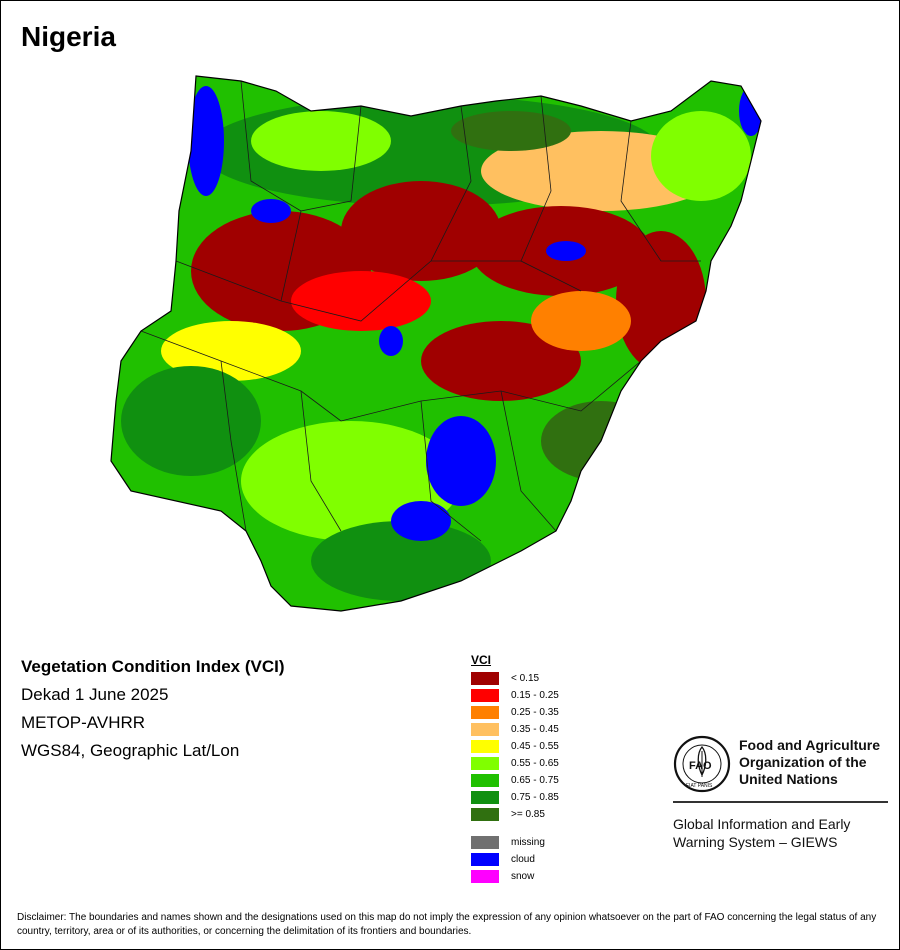  What do you see at coordinates (535, 729) in the screenshot?
I see `legend-class-label: 0.35 - 0.45` at bounding box center [535, 729].